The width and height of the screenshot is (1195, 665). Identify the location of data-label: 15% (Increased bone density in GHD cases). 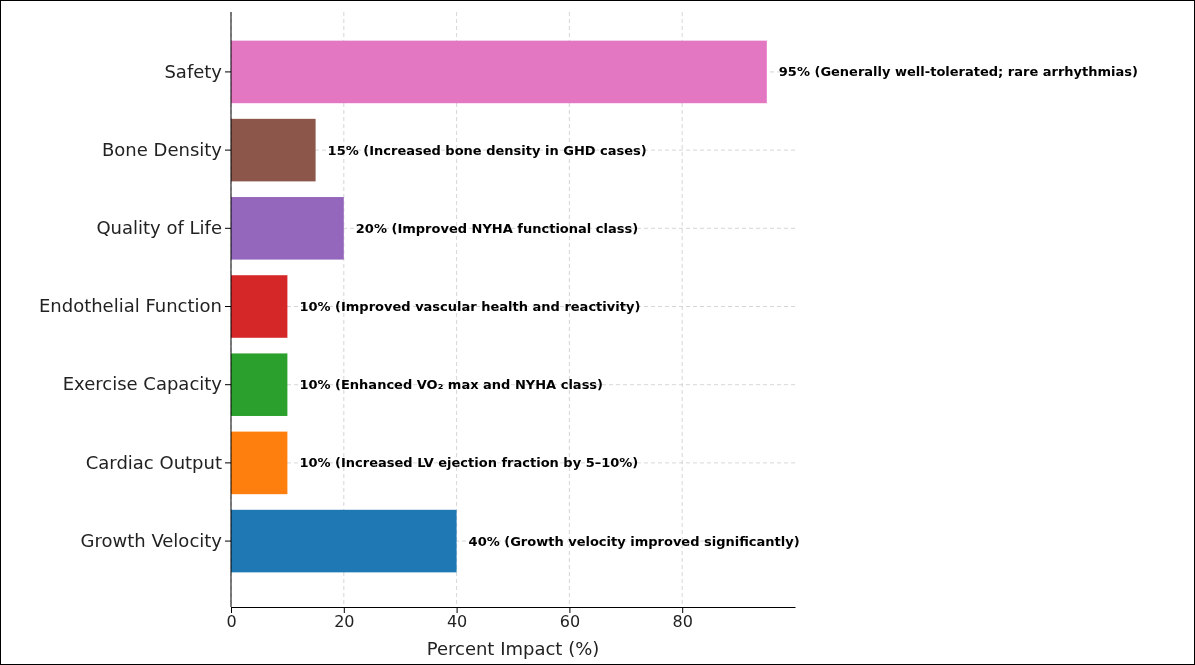
(487, 150).